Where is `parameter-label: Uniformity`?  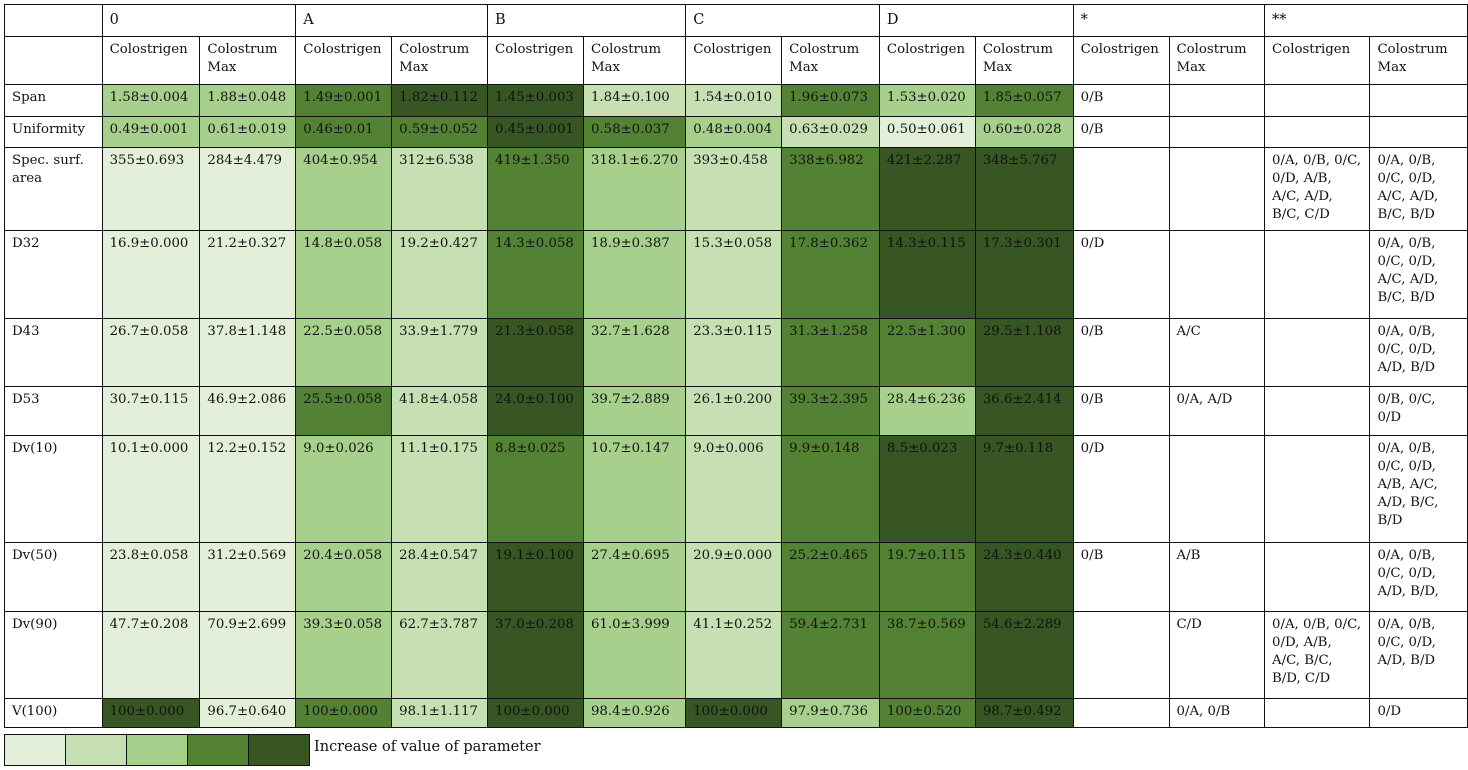
parameter-label: Uniformity is located at coordinates (53, 132).